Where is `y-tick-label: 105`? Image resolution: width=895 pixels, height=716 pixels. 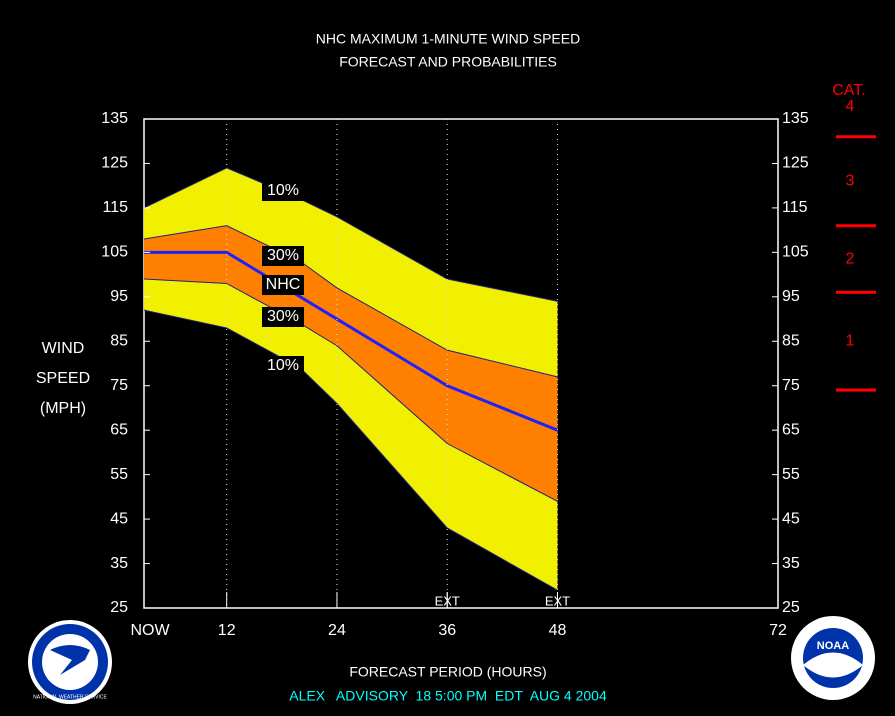 y-tick-label: 105 is located at coordinates (114, 252).